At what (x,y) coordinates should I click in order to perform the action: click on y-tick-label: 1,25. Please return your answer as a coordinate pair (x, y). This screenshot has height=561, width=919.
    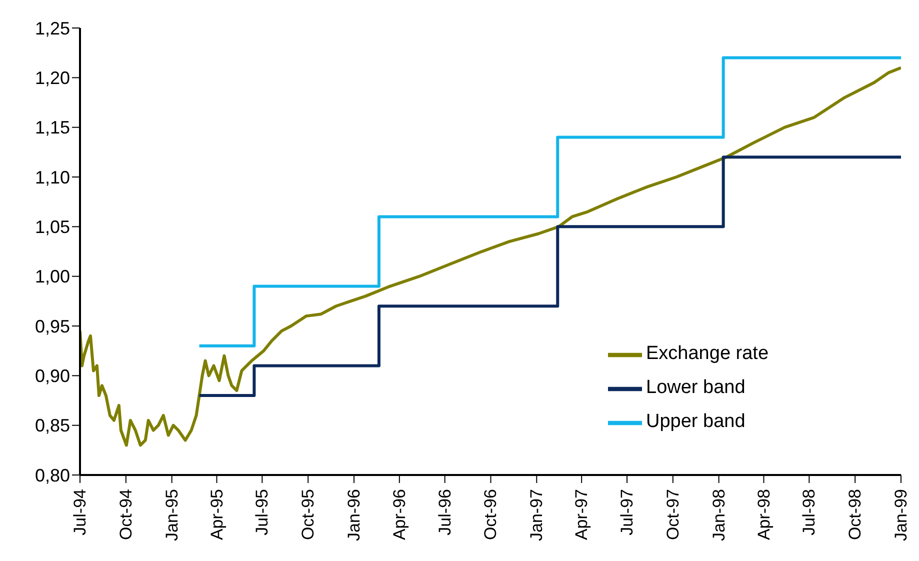
    Looking at the image, I should click on (52, 28).